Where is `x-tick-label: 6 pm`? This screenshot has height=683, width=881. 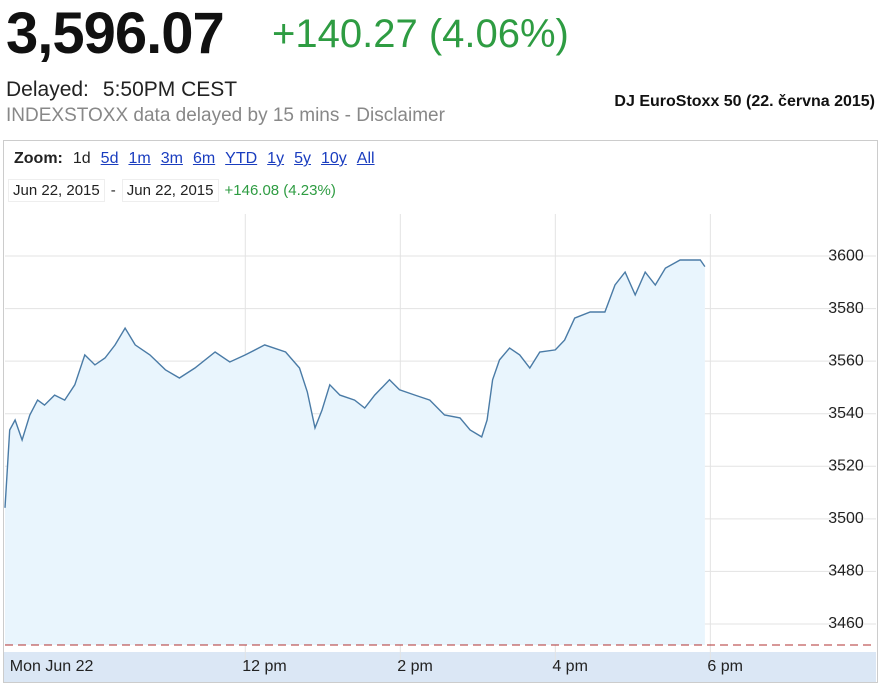 x-tick-label: 6 pm is located at coordinates (725, 666).